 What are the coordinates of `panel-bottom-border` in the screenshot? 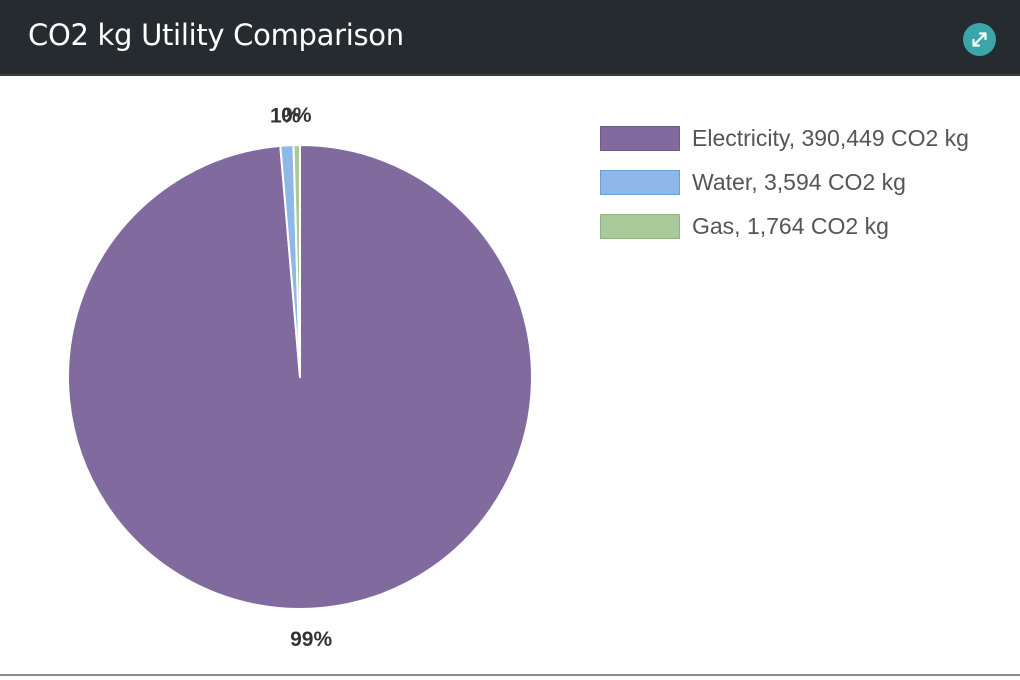 It's located at (510, 675).